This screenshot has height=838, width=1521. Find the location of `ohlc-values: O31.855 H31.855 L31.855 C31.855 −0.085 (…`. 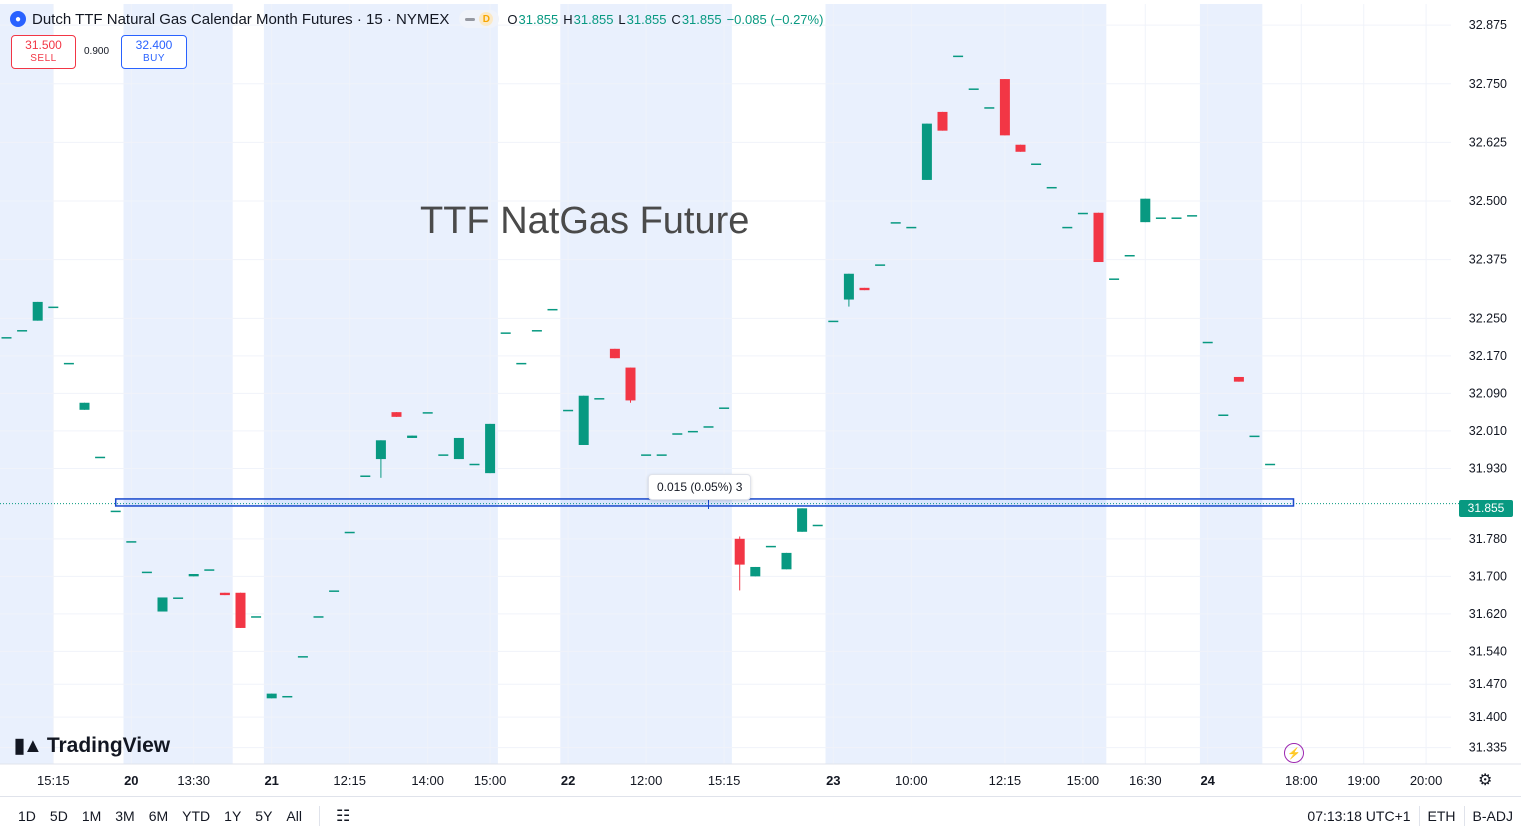

ohlc-values: O31.855 H31.855 L31.855 C31.855 −0.085 (… is located at coordinates (667, 19).